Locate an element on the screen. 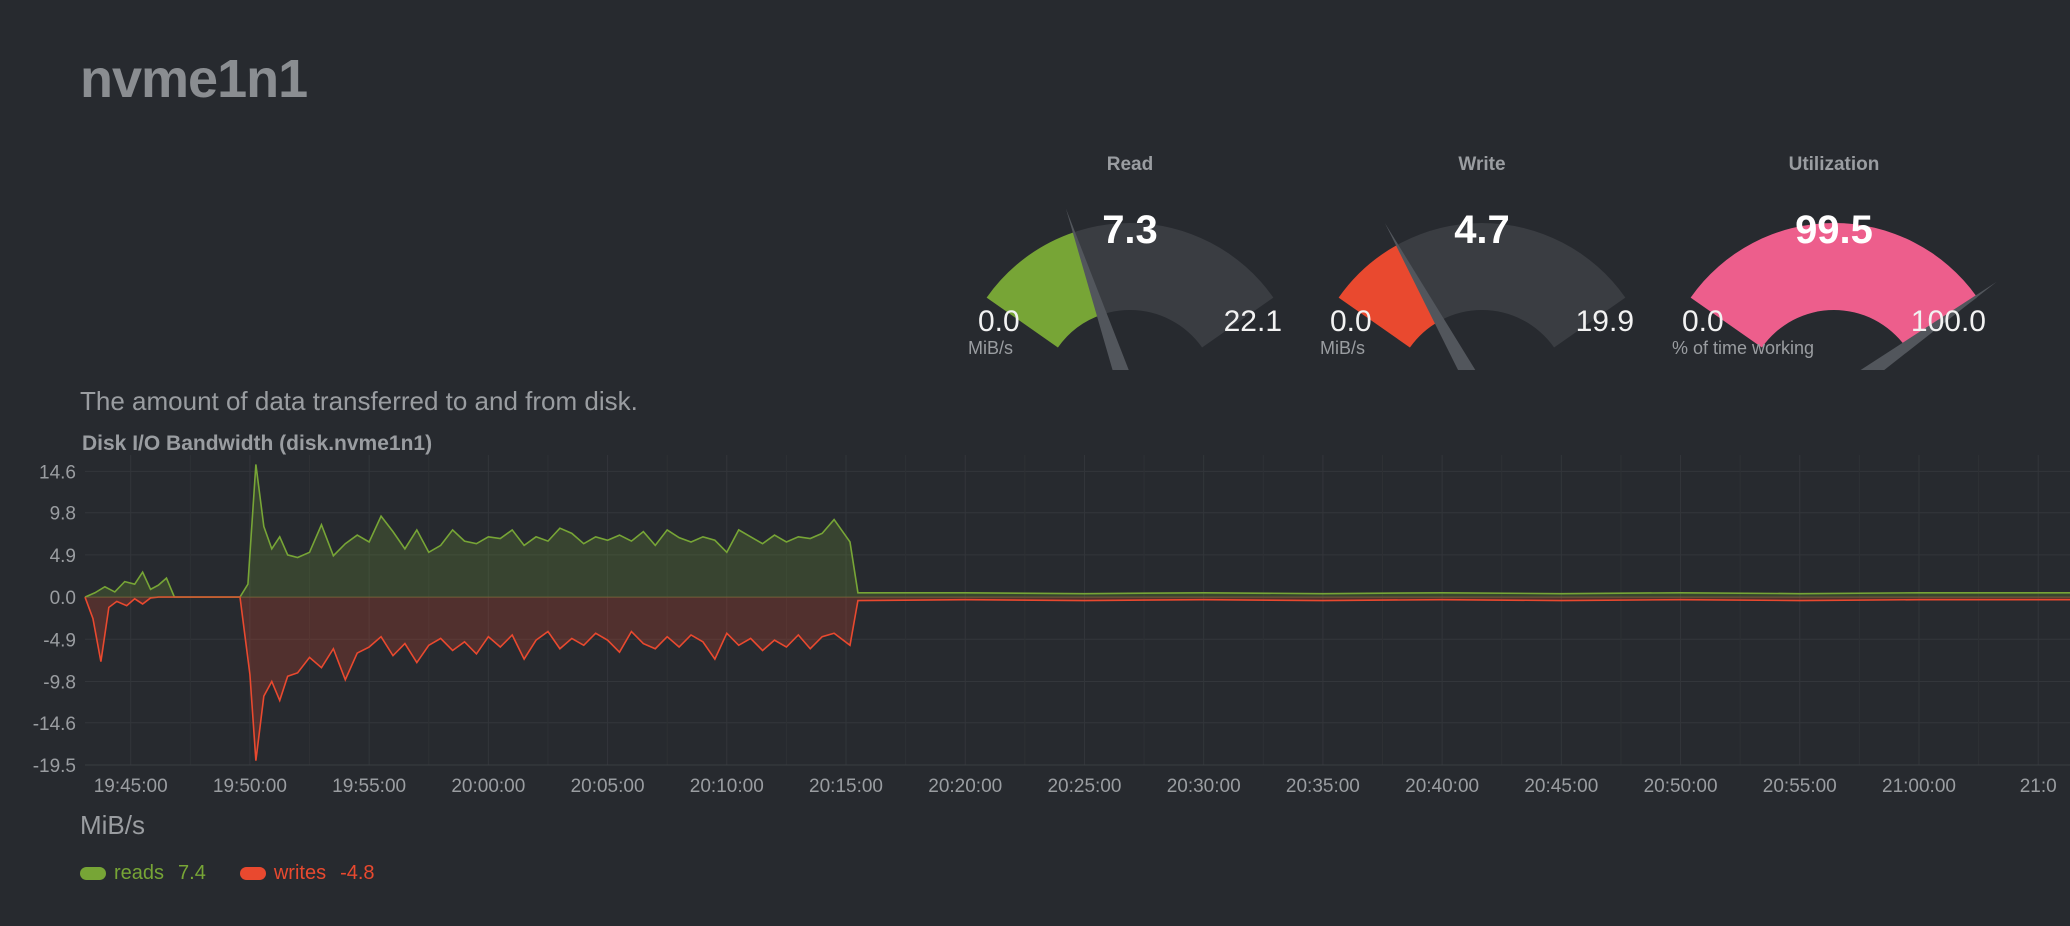 This screenshot has height=926, width=2070. legend-name-reads: reads is located at coordinates (139, 873).